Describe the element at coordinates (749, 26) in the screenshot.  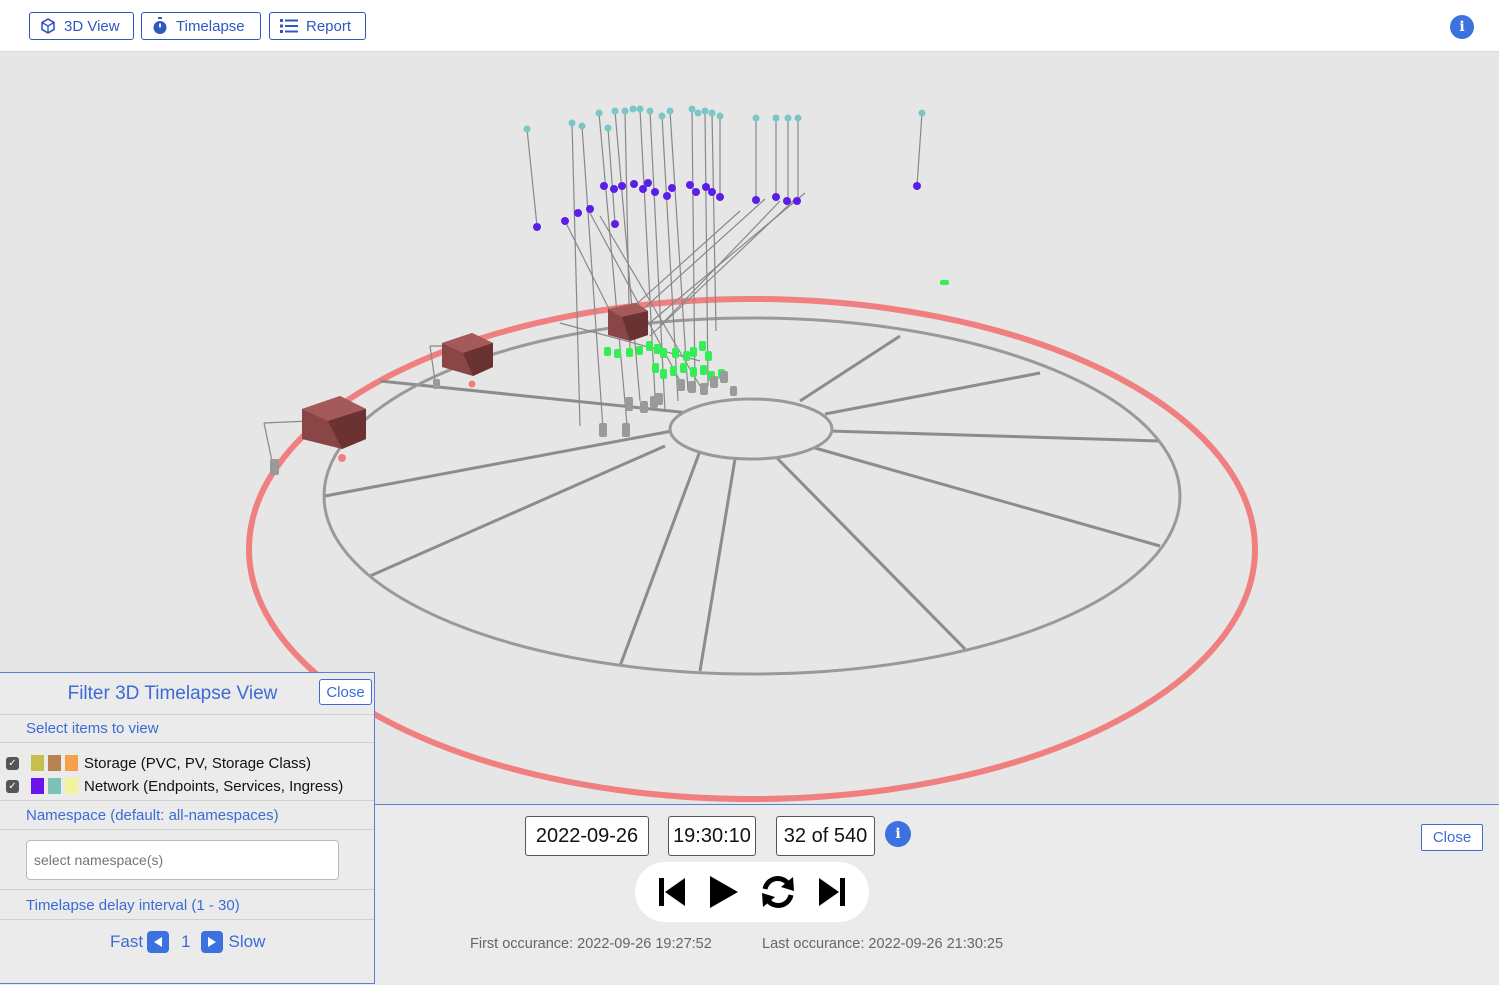
I see `top-toolbar: 3D View Timelapse Report i` at that location.